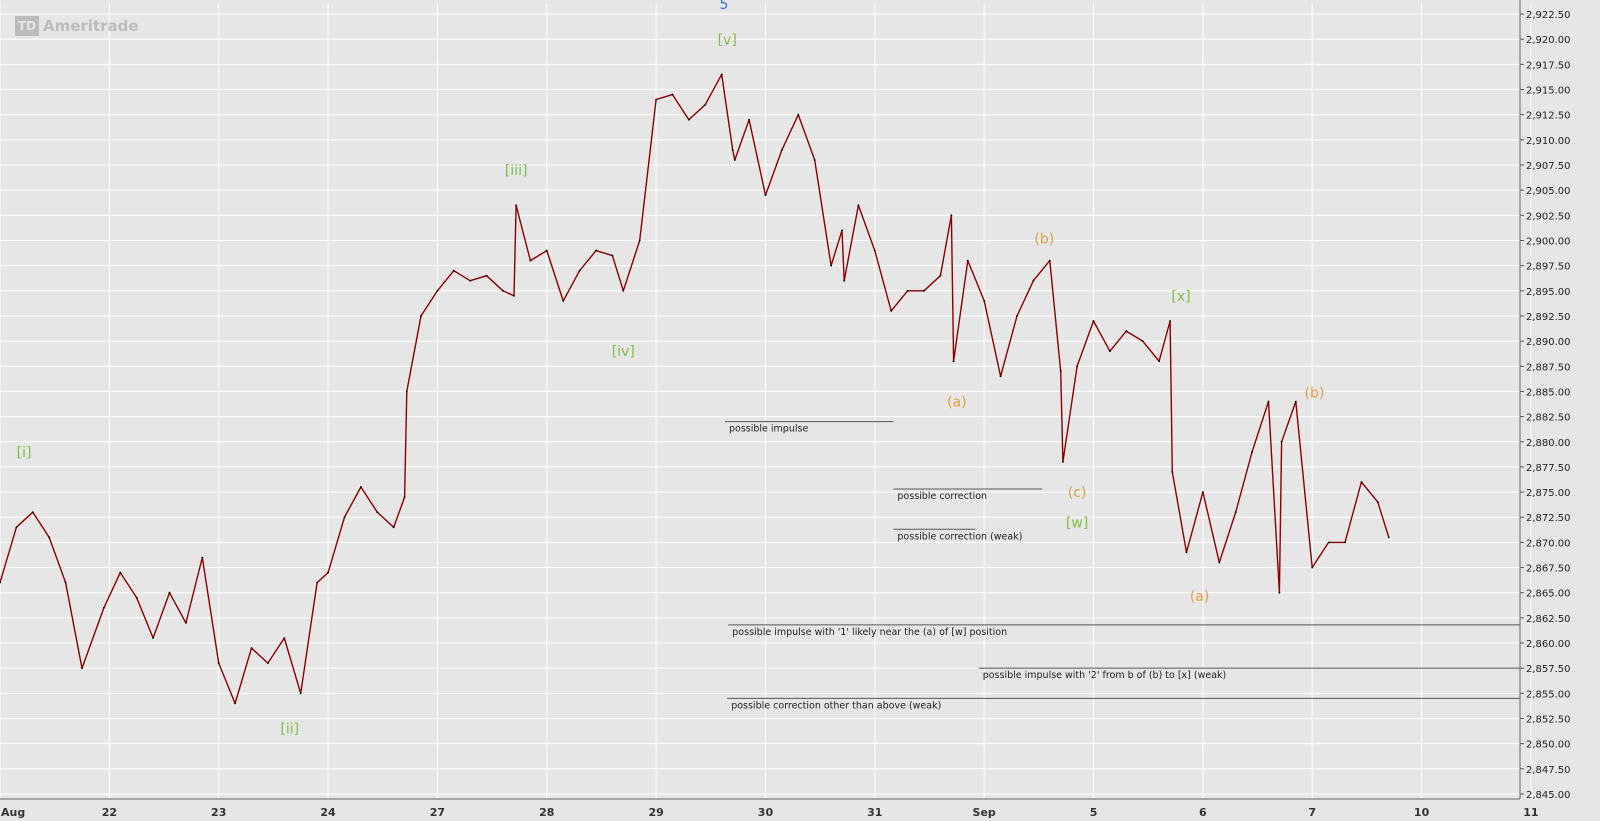 The width and height of the screenshot is (1600, 821). Describe the element at coordinates (1548, 40) in the screenshot. I see `y-tick-label: 2,920.00` at that location.